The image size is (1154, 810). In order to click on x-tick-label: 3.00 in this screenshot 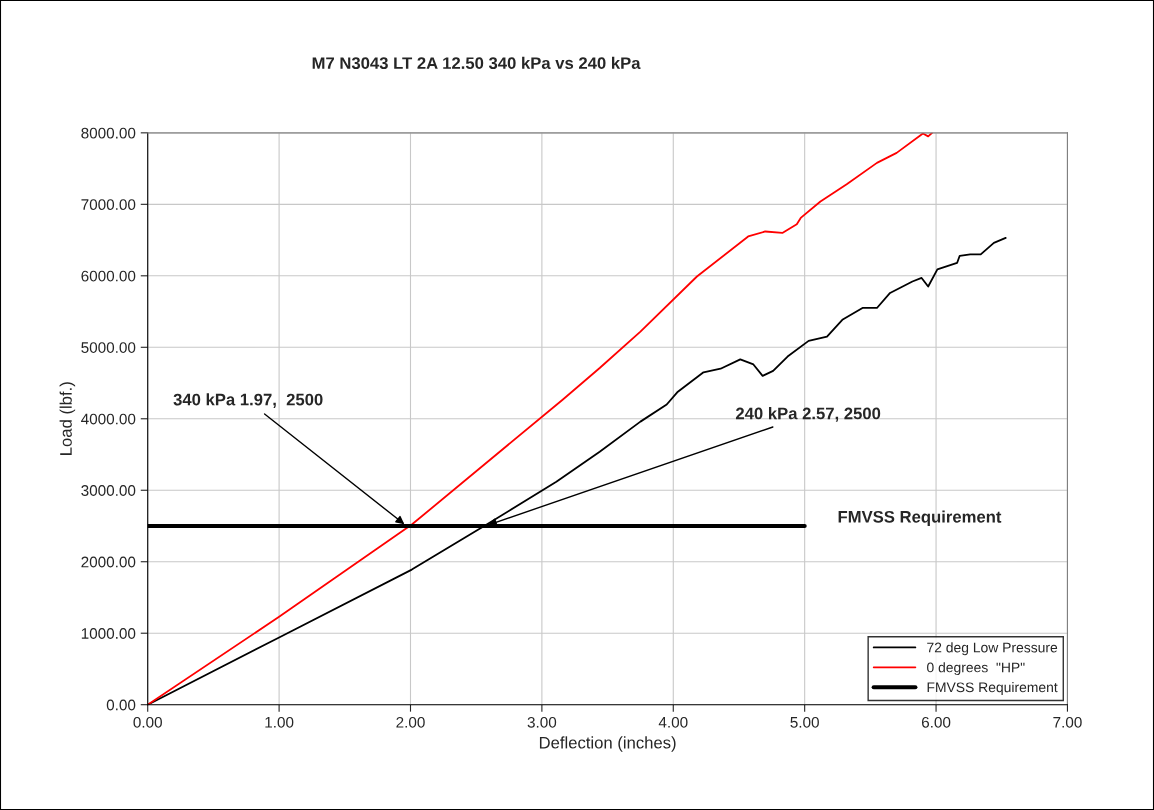, I will do `click(542, 722)`.